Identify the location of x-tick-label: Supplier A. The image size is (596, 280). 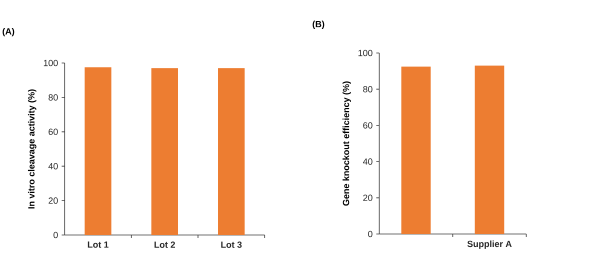
(489, 244).